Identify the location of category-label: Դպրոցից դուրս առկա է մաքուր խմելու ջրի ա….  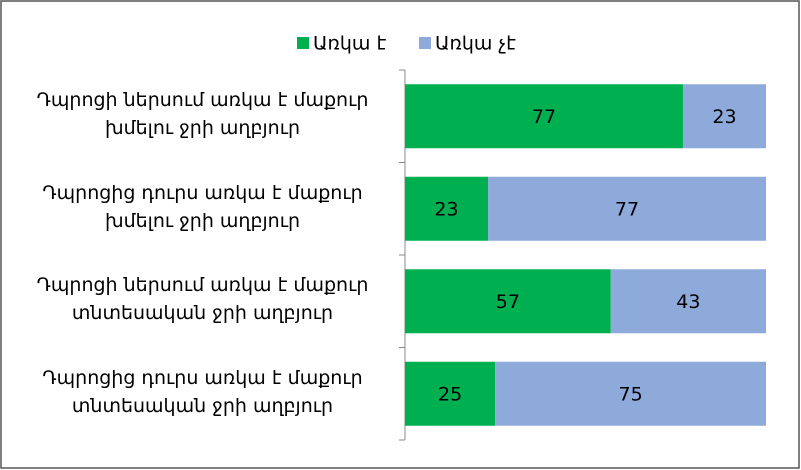
(202, 206).